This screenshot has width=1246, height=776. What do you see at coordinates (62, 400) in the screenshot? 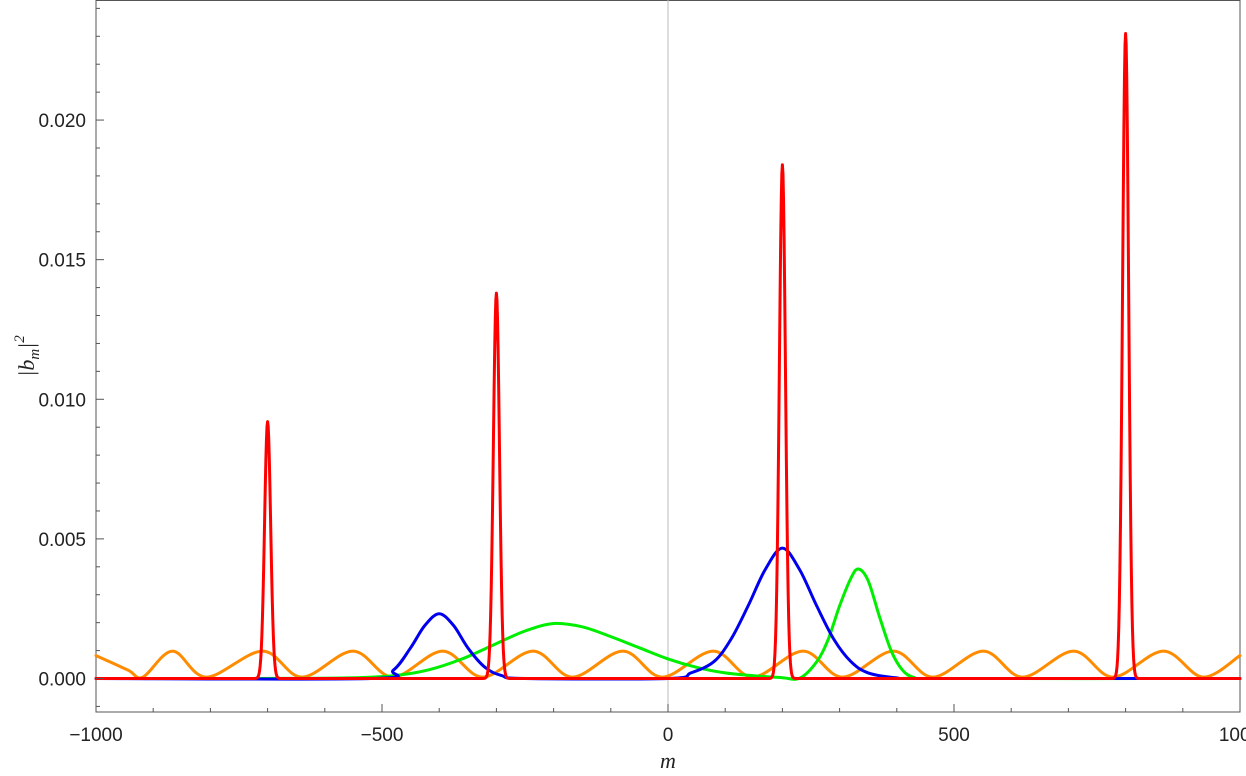
I see `y-tick-label: 0.010` at bounding box center [62, 400].